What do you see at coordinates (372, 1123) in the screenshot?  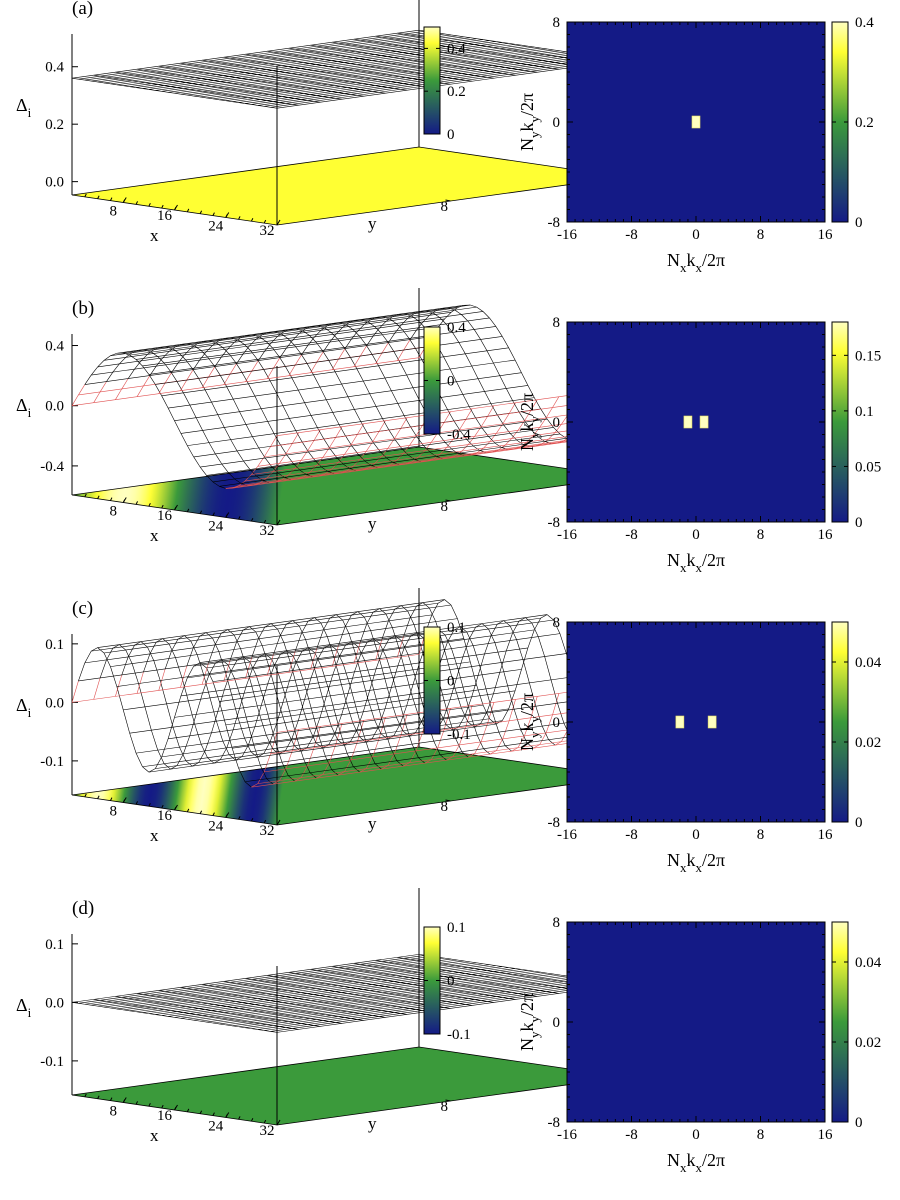 I see `y-axis-label: y` at bounding box center [372, 1123].